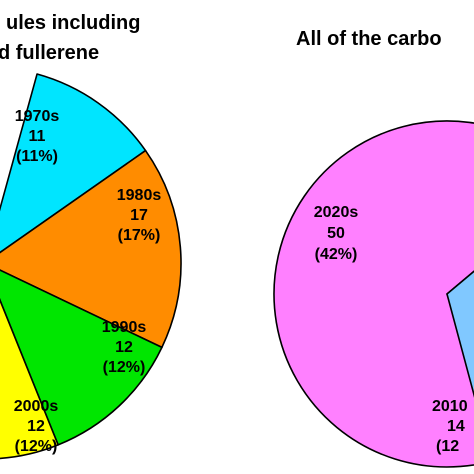 This screenshot has height=474, width=474. What do you see at coordinates (456, 426) in the screenshot?
I see `slice-label-2010s-value: 14` at bounding box center [456, 426].